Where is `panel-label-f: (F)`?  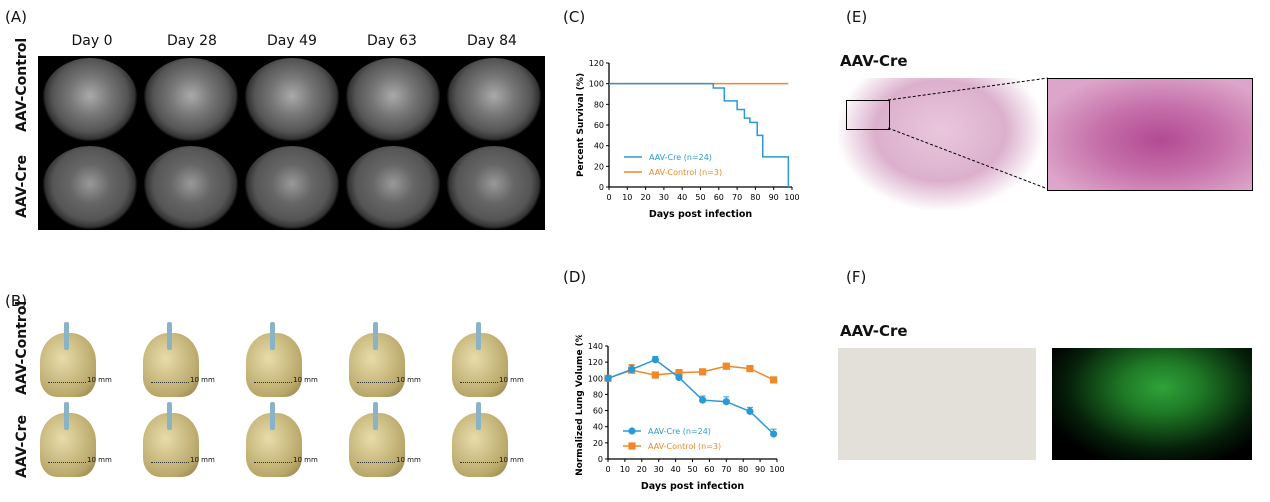 panel-label-f: (F) is located at coordinates (856, 277).